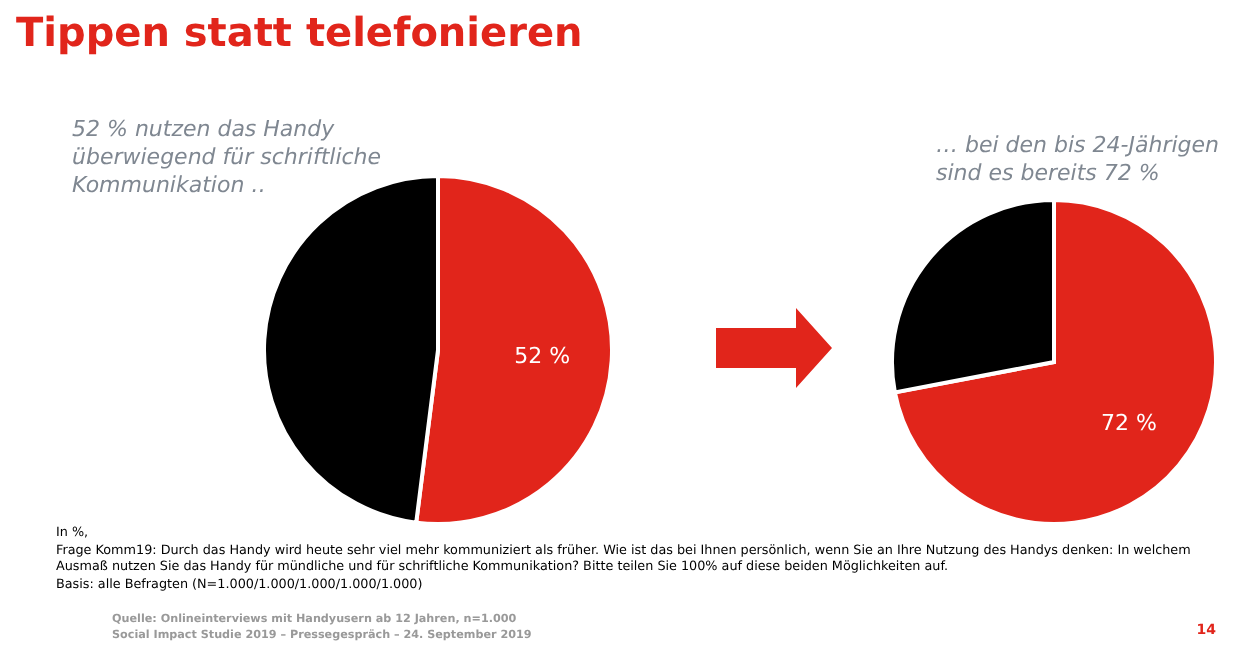  I want to click on chart-title: Tippen statt telefonieren, so click(299, 32).